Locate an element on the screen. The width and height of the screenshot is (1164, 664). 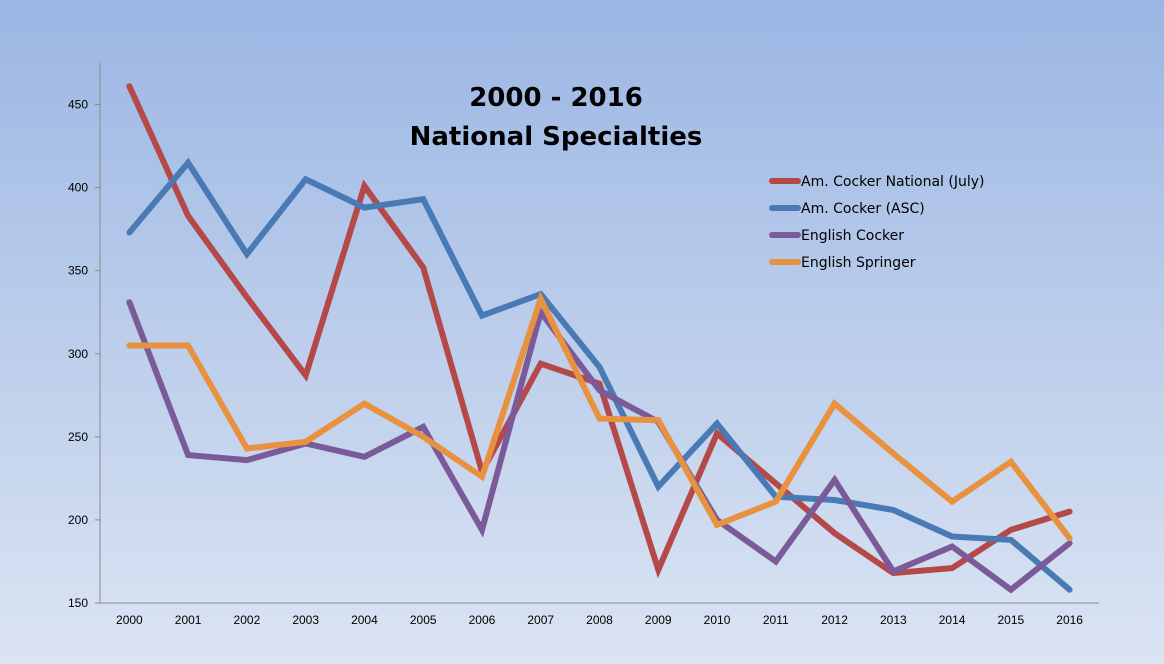
chart-title-line-1: 2000 - 2016 is located at coordinates (556, 98).